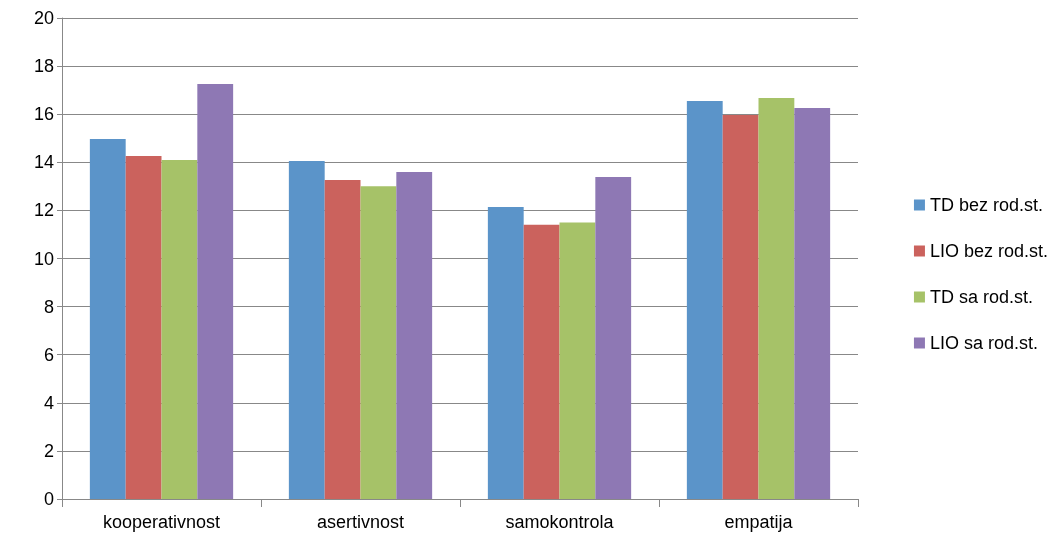  What do you see at coordinates (981, 297) in the screenshot?
I see `legend-label: TD sa rod.st.` at bounding box center [981, 297].